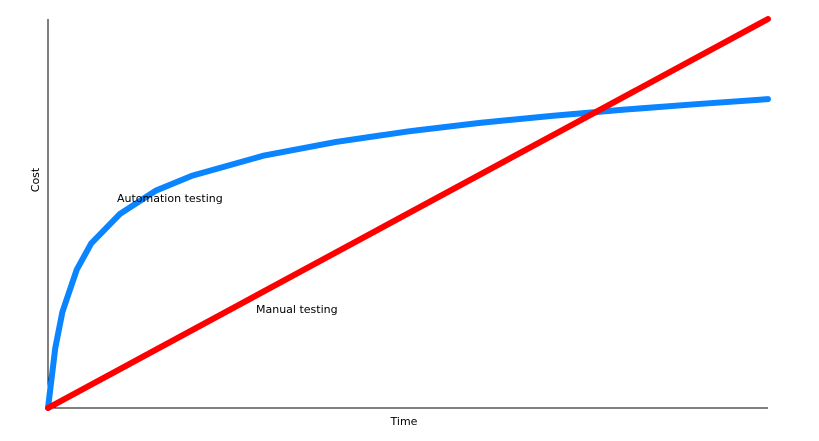 The height and width of the screenshot is (441, 819). Describe the element at coordinates (35, 179) in the screenshot. I see `y-axis-label: Cost` at that location.